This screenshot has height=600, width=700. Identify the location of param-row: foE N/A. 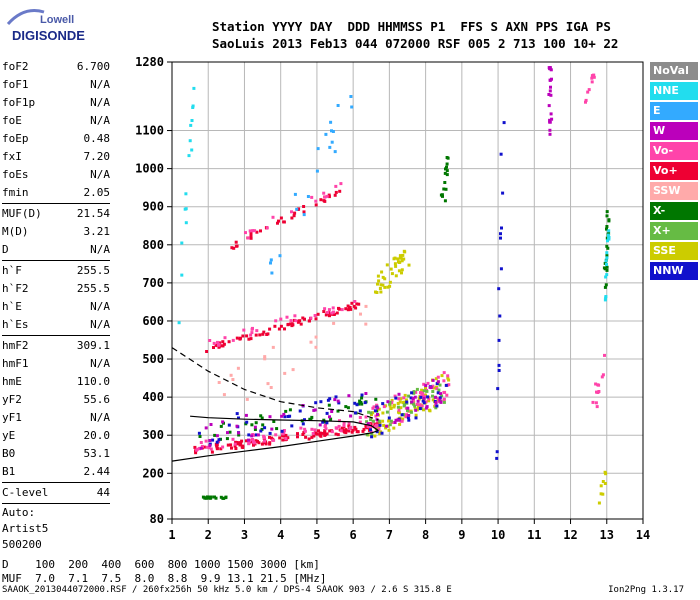
(56, 121).